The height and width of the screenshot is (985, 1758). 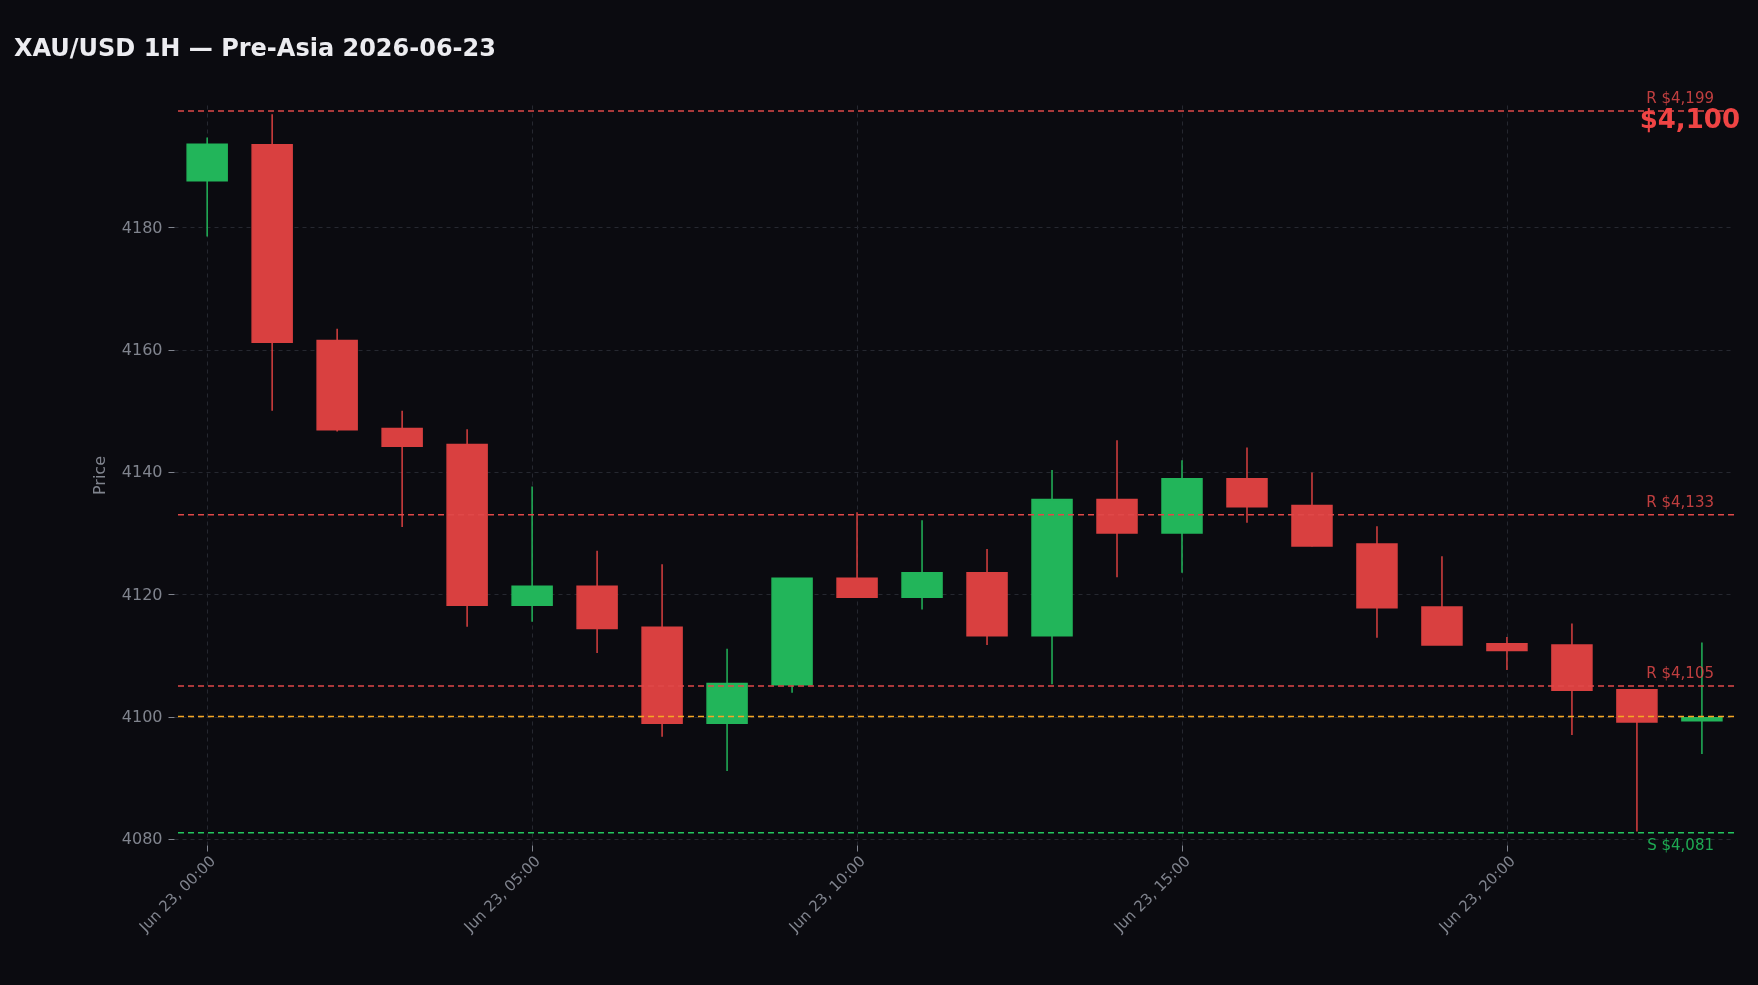 What do you see at coordinates (142, 472) in the screenshot?
I see `y-tick-label: 4140` at bounding box center [142, 472].